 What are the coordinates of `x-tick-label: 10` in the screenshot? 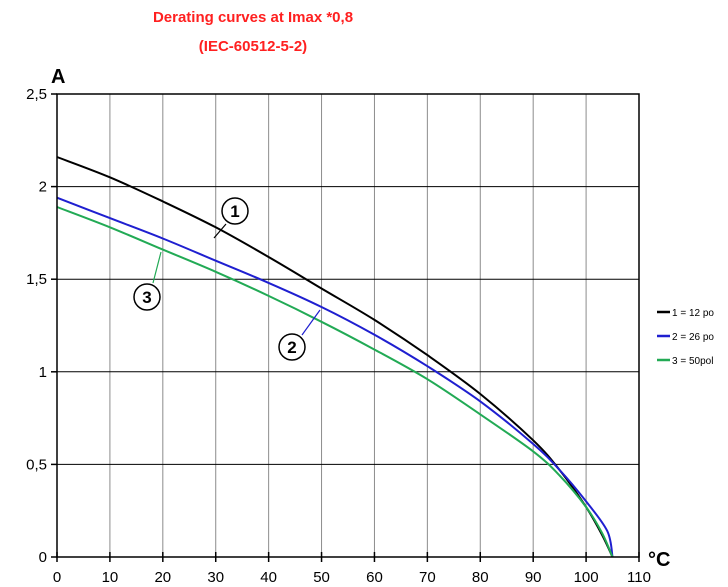 It's located at (110, 577).